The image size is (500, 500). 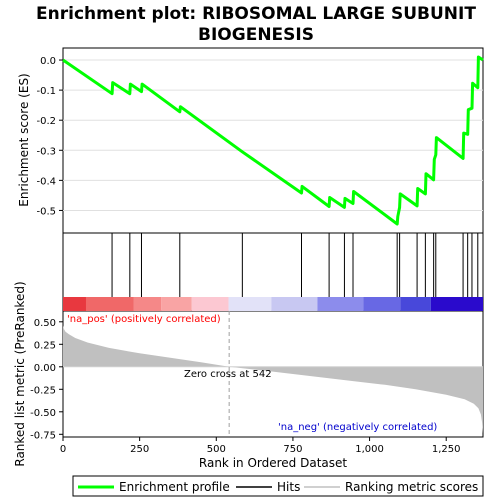 What do you see at coordinates (256, 35) in the screenshot?
I see `chart-title-line-2: BIOGENESIS` at bounding box center [256, 35].